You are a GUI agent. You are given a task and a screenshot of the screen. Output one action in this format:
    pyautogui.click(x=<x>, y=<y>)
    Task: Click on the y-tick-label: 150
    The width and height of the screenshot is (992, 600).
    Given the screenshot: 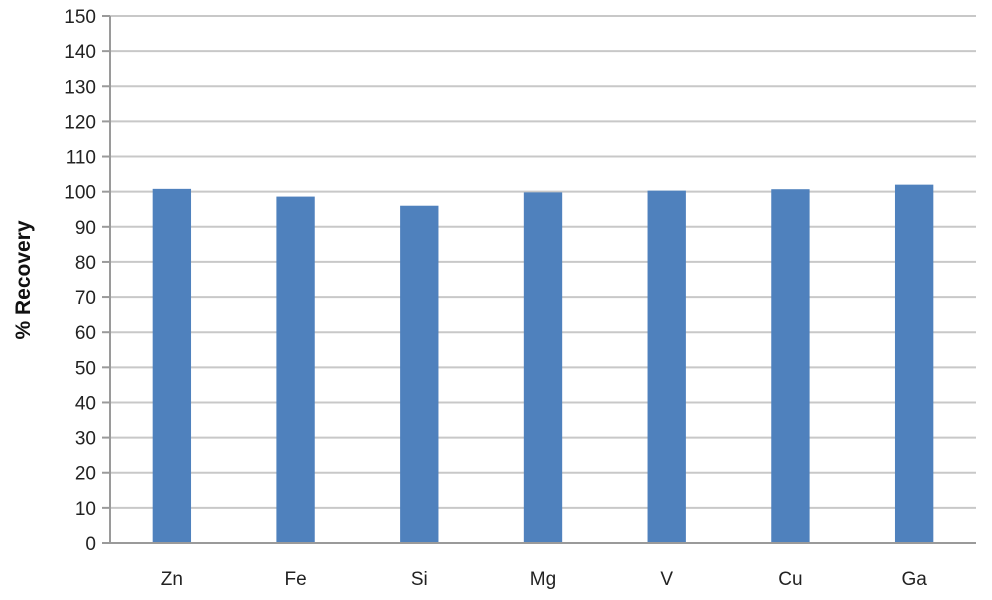 What is the action you would take?
    pyautogui.click(x=80, y=17)
    